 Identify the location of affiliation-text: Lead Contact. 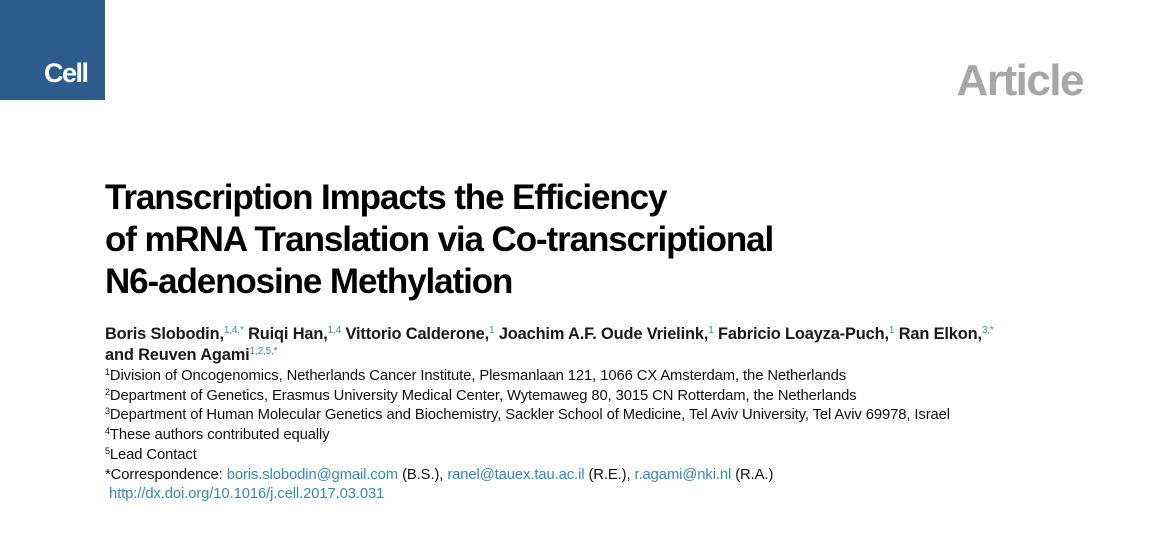
(153, 454).